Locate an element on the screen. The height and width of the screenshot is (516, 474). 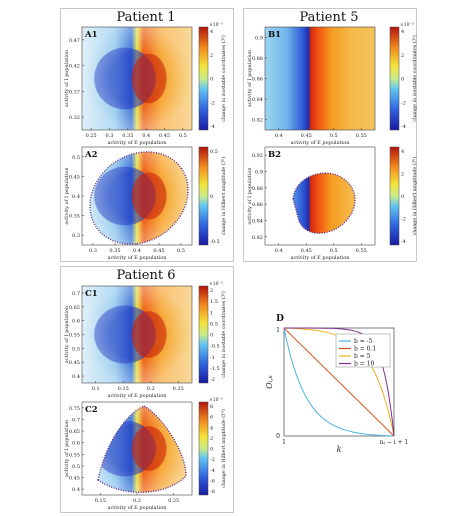
x-tick-label: 0.55 is located at coordinates (361, 136).